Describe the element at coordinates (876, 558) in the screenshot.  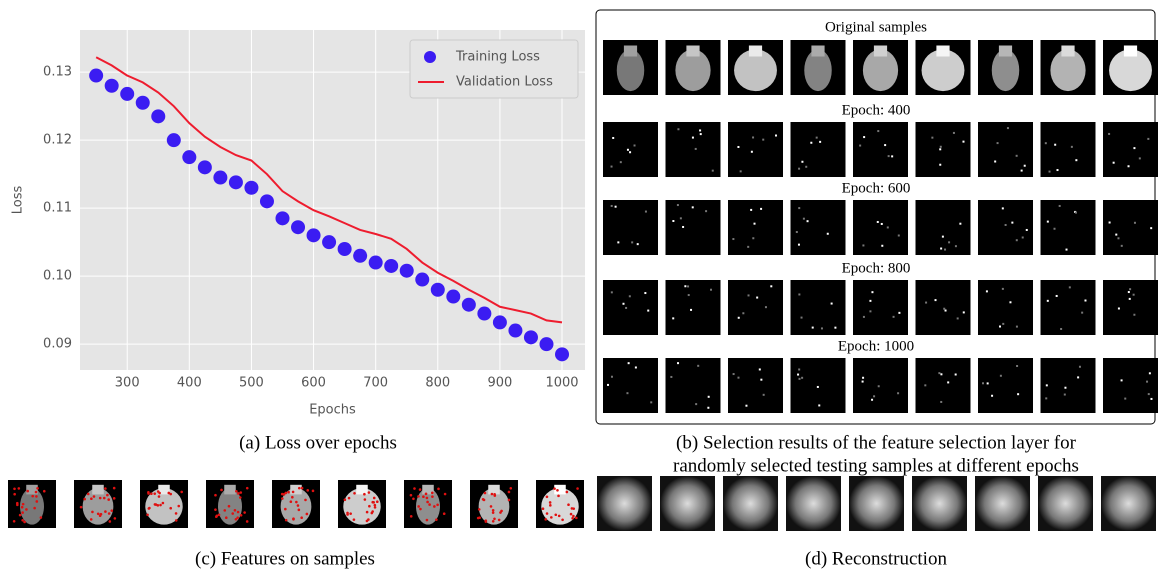
I see `caption: (d) Reconstruction` at that location.